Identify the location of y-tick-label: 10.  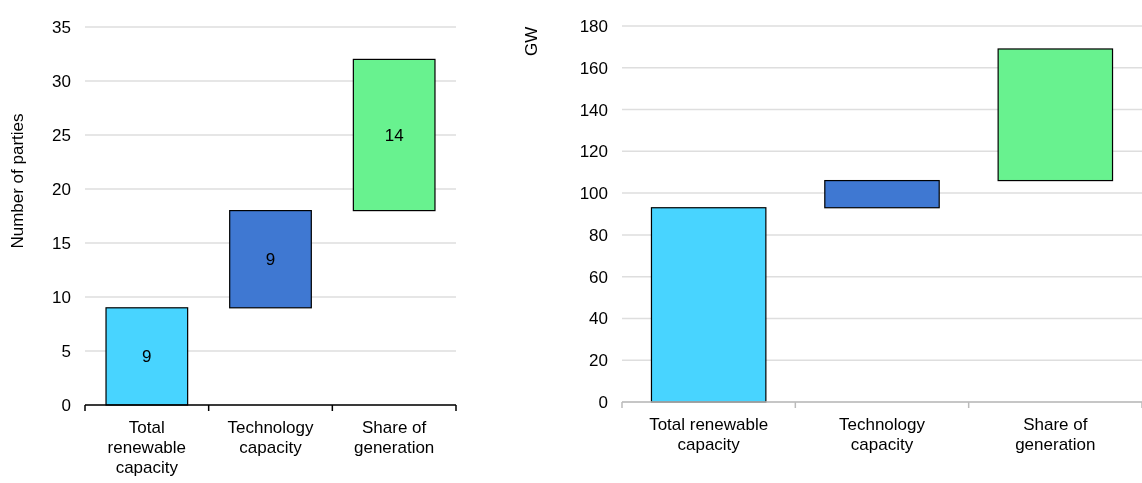
(61, 297).